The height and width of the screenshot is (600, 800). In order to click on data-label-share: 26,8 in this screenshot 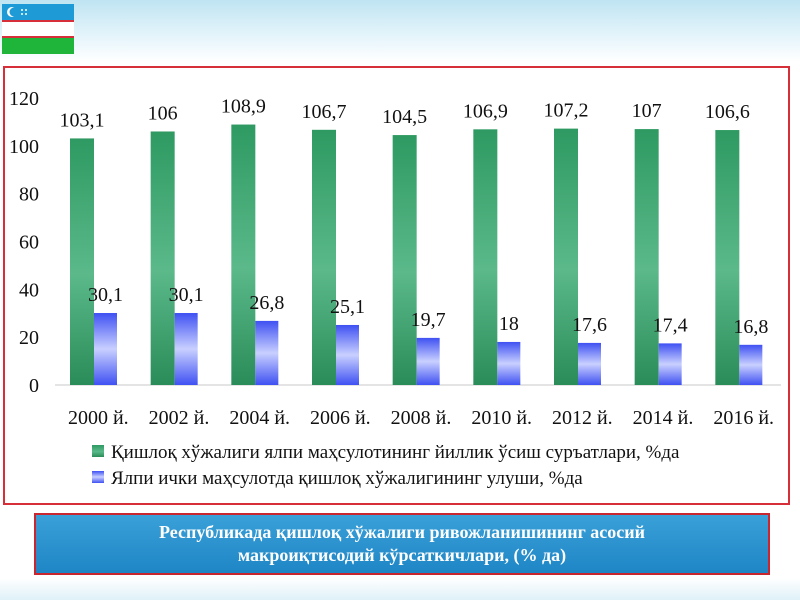, I will do `click(266, 303)`.